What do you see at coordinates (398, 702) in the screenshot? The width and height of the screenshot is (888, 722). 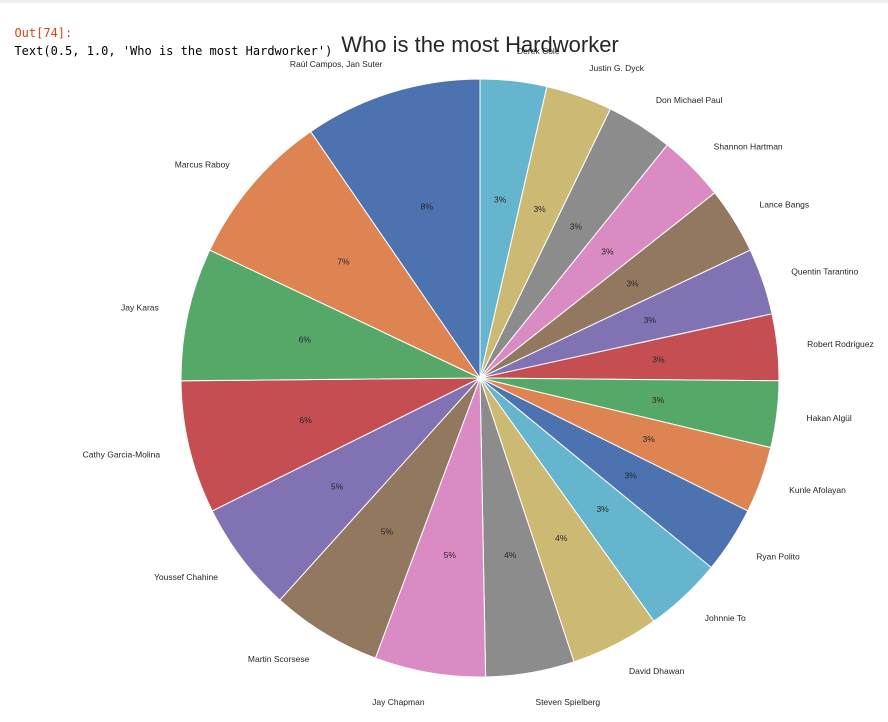 I see `slice-label: Jay Chapman` at bounding box center [398, 702].